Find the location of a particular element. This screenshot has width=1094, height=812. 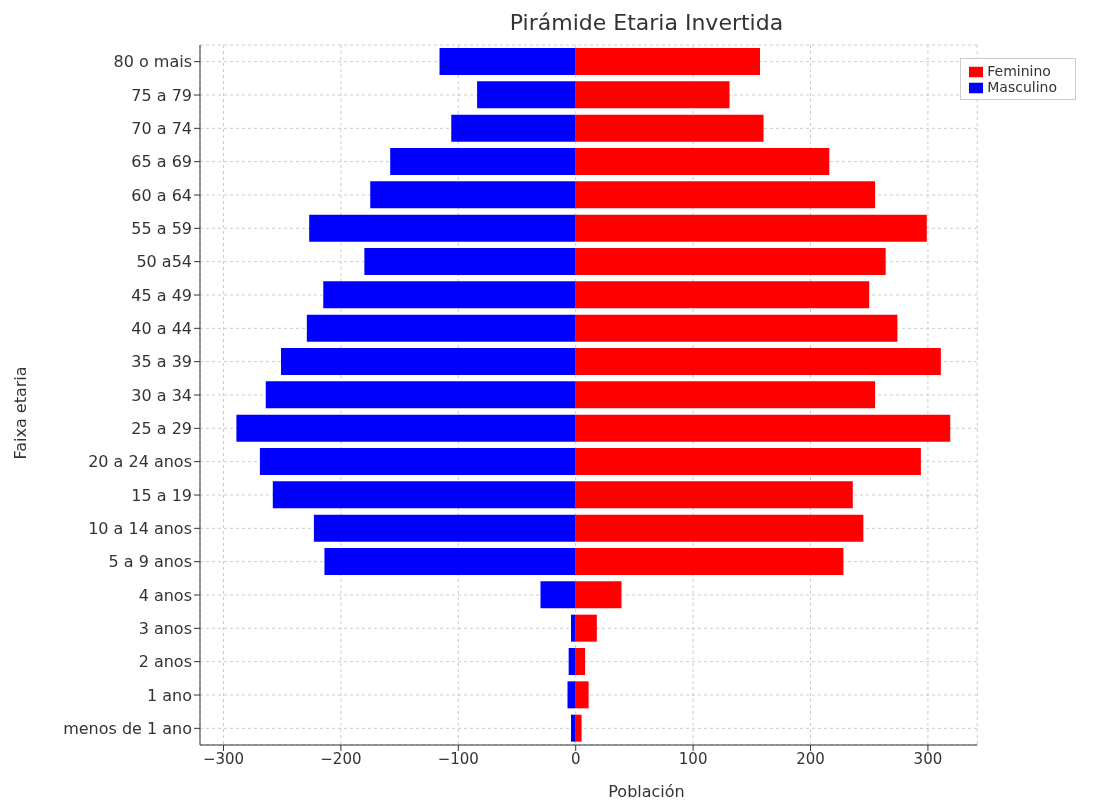

y-tick-label: 20 a 24 anos is located at coordinates (140, 462).